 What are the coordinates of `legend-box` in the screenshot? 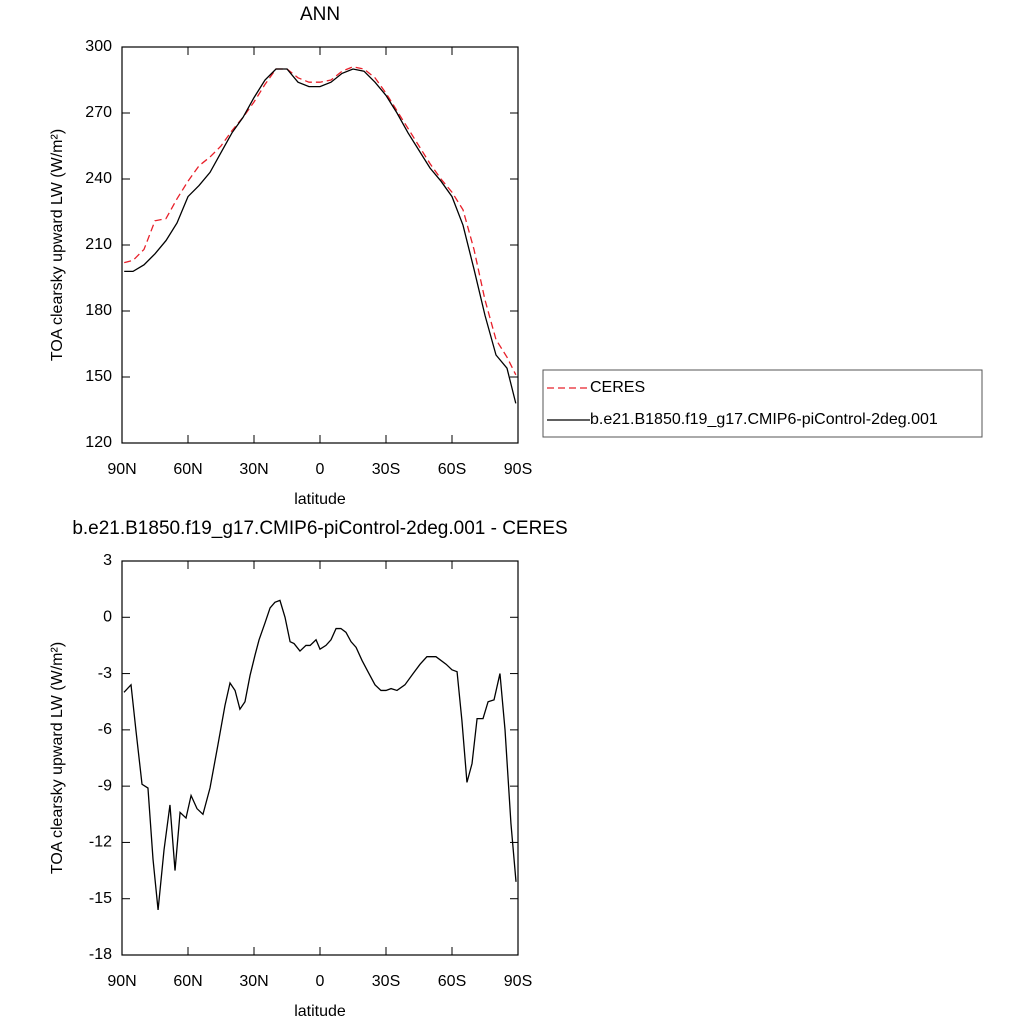 It's located at (762, 403).